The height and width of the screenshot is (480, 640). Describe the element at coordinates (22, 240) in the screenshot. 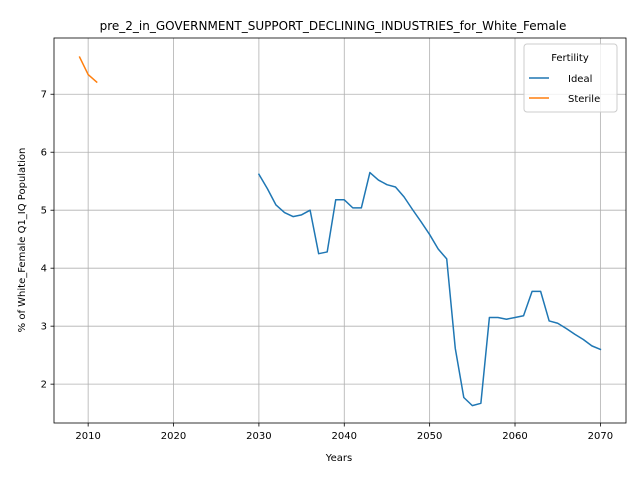

I see `y-axis-label: % of White_Female Q1_IQ Population` at that location.